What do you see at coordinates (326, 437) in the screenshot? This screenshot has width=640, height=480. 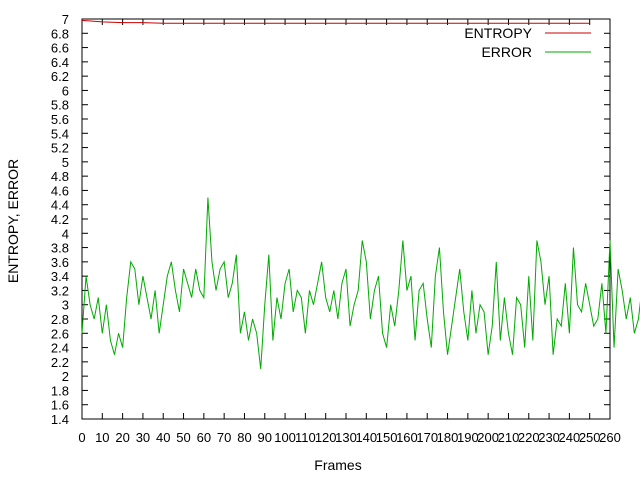 I see `x-tick-label: 120` at bounding box center [326, 437].